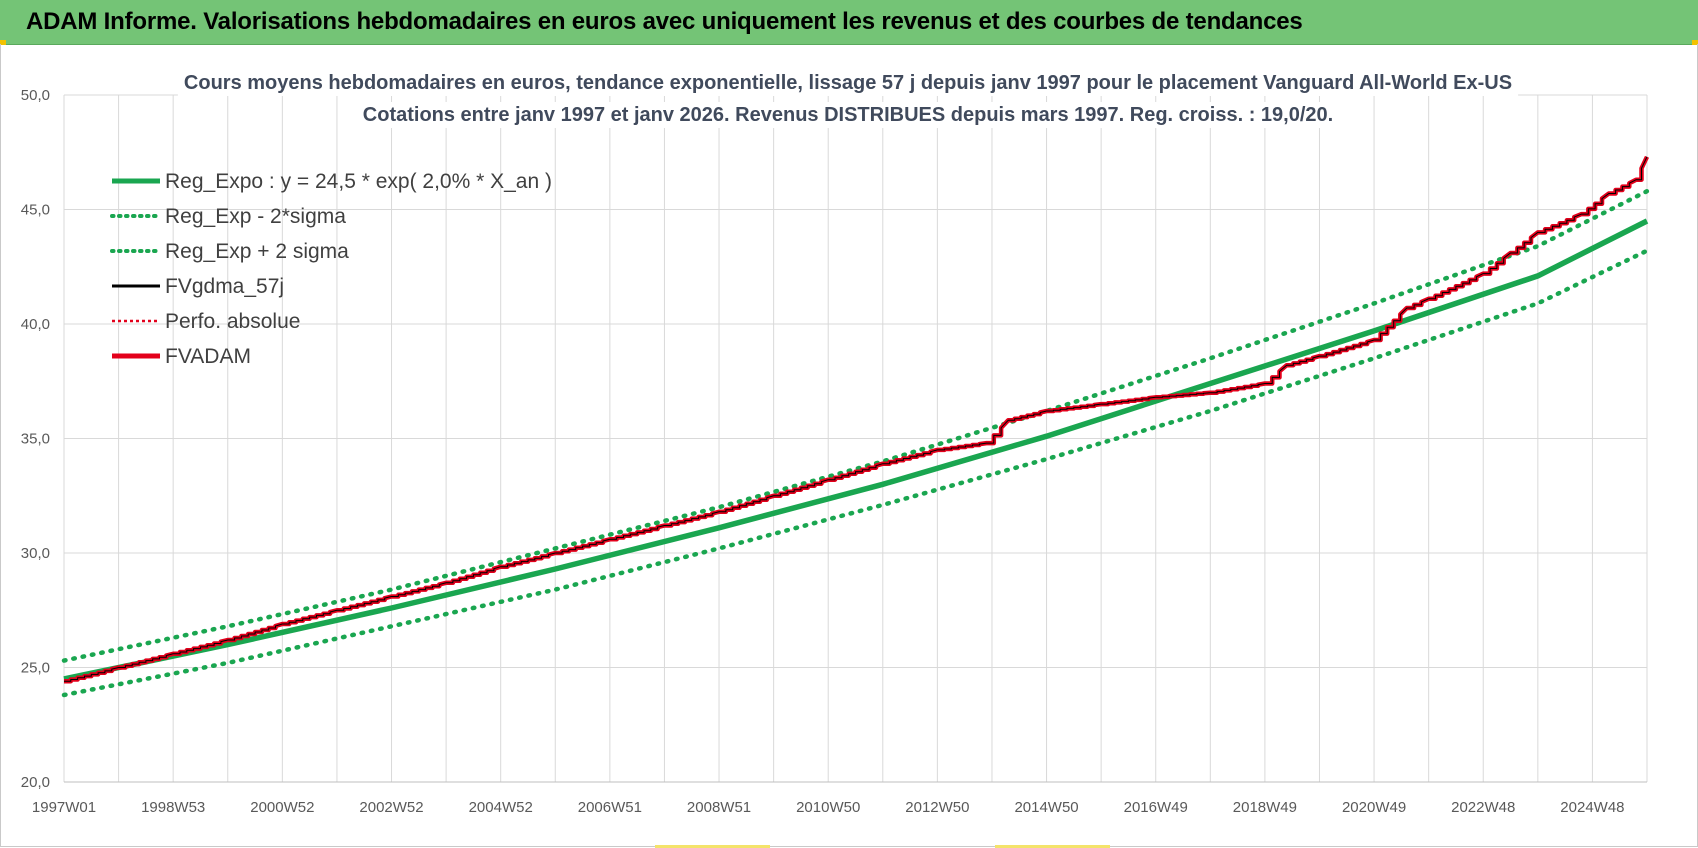  Describe the element at coordinates (610, 807) in the screenshot. I see `x-tick-label: 2006W51` at that location.